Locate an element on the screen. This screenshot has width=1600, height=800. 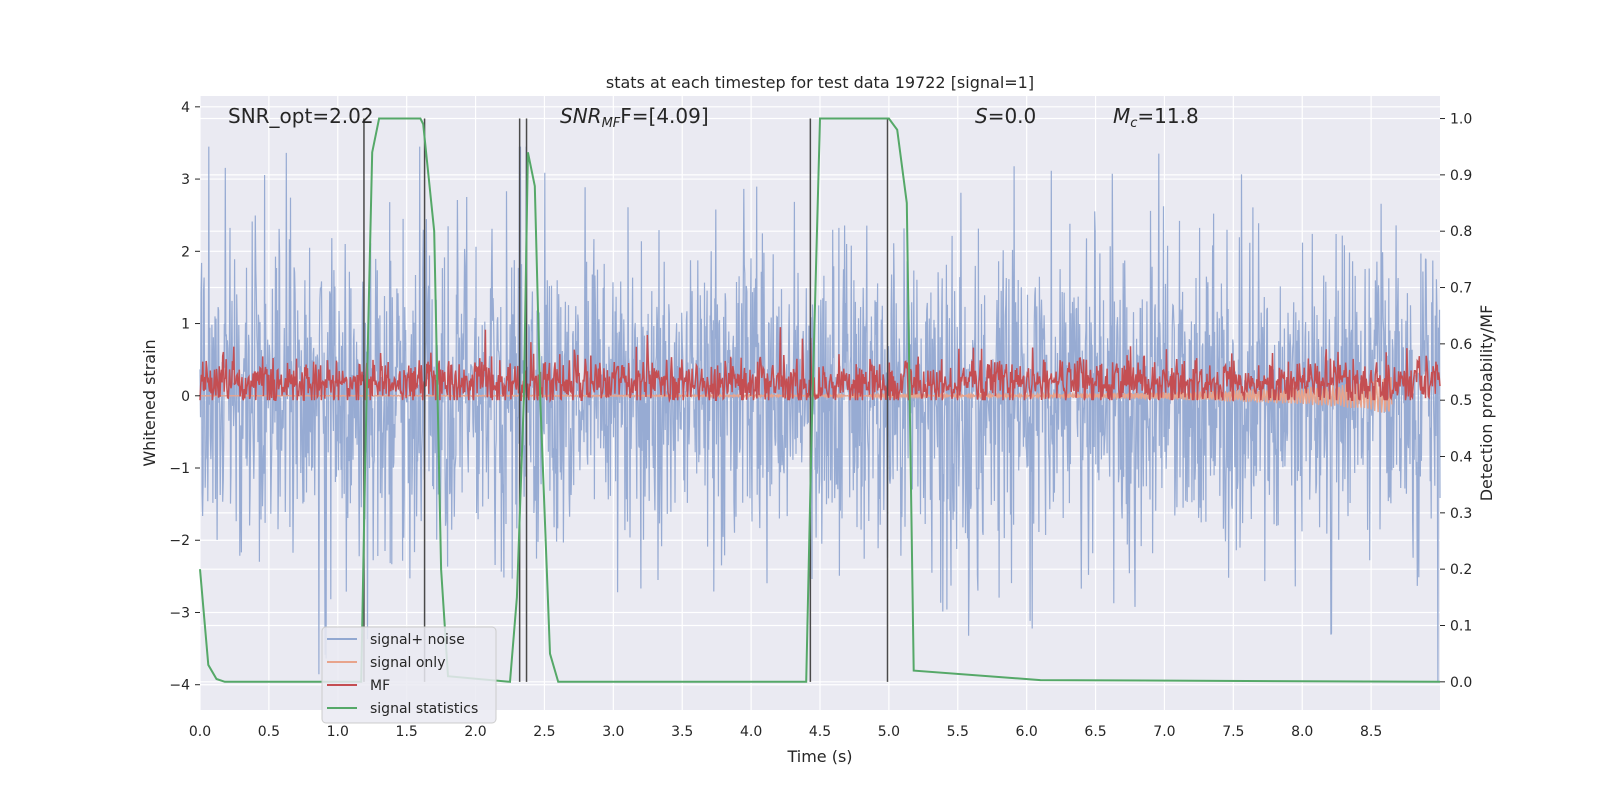
y-tick-label-4: 0 is located at coordinates (185, 397).